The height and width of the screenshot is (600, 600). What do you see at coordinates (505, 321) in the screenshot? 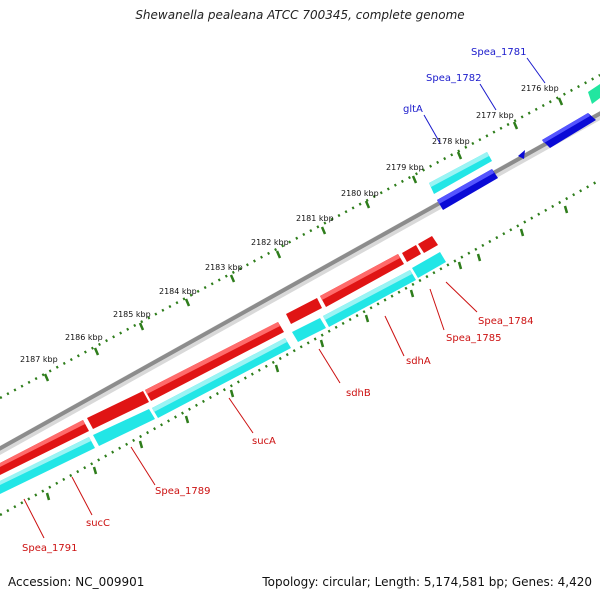
I see `label-spea-1784: Spea_1784` at bounding box center [505, 321].